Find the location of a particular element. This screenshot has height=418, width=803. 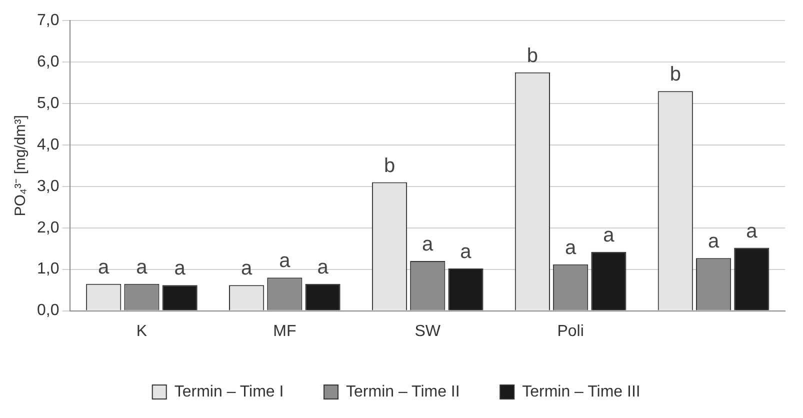

legend-label: Termin – Time I is located at coordinates (229, 391).